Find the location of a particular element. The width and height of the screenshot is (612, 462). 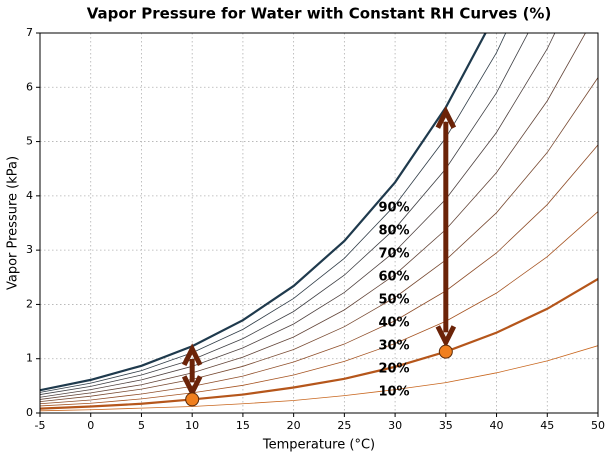

curve-label: 70% is located at coordinates (393, 254).